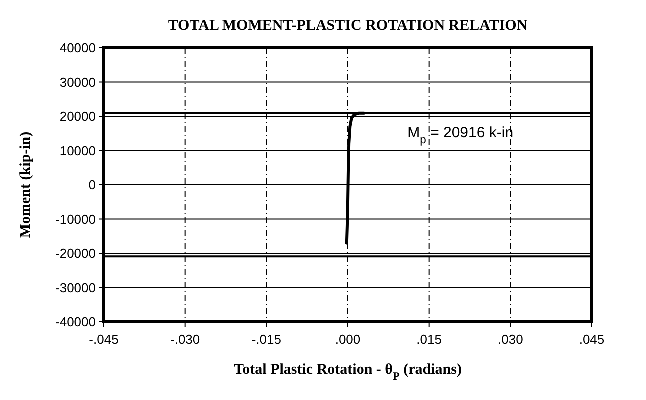 The image size is (646, 400). Describe the element at coordinates (78, 48) in the screenshot. I see `y-tick-label: 40000` at that location.